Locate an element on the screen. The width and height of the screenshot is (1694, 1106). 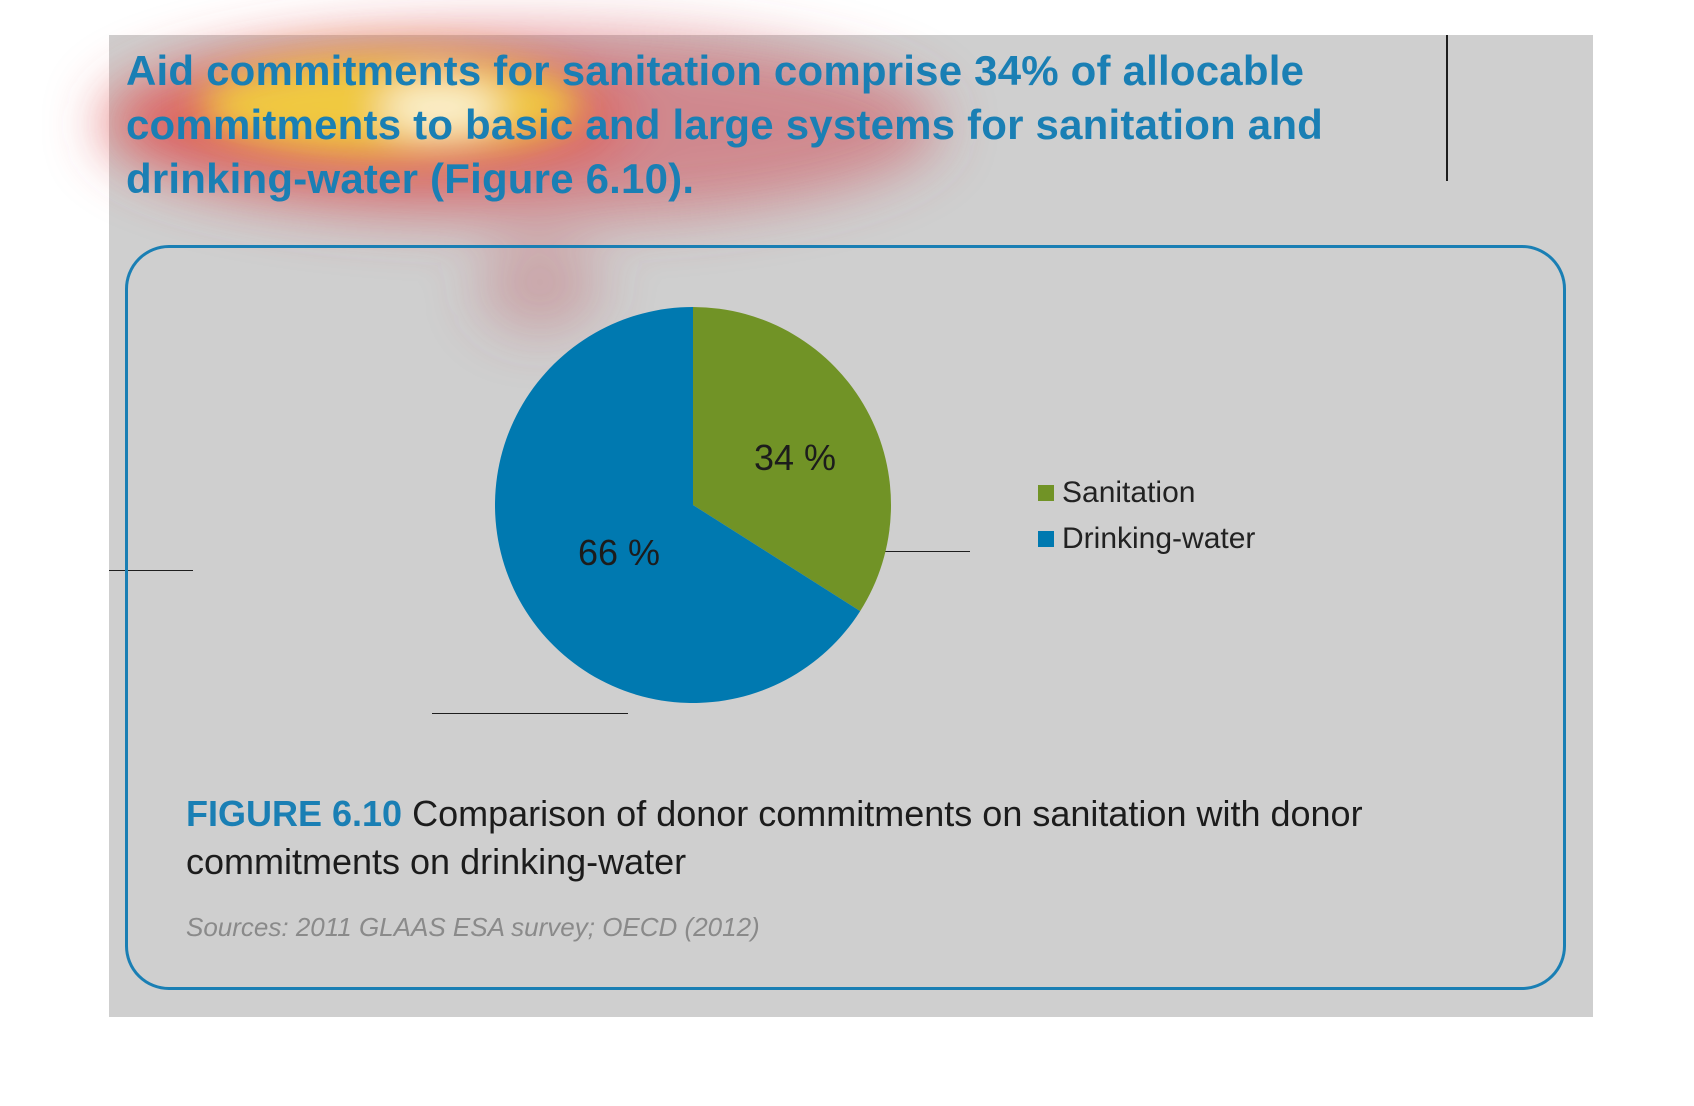
crop-mark-right is located at coordinates (925, 551).